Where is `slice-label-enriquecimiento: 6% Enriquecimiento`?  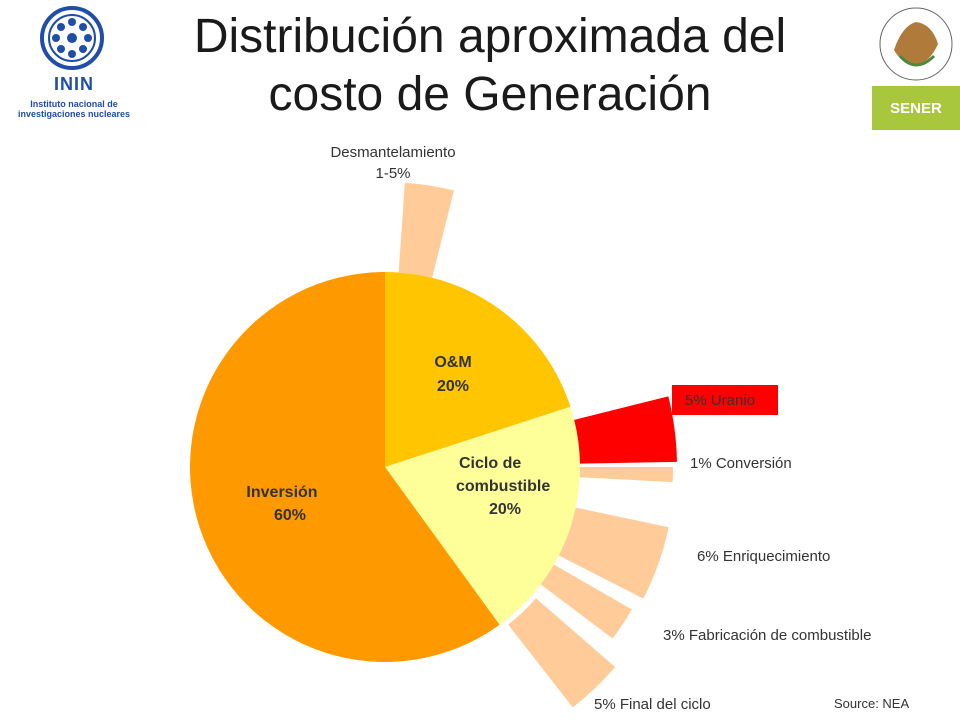 slice-label-enriquecimiento: 6% Enriquecimiento is located at coordinates (763, 556).